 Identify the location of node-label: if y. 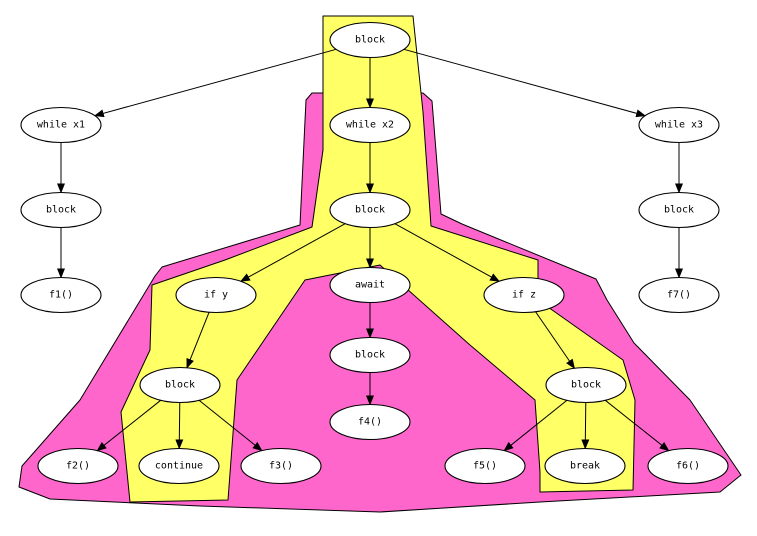
(216, 295).